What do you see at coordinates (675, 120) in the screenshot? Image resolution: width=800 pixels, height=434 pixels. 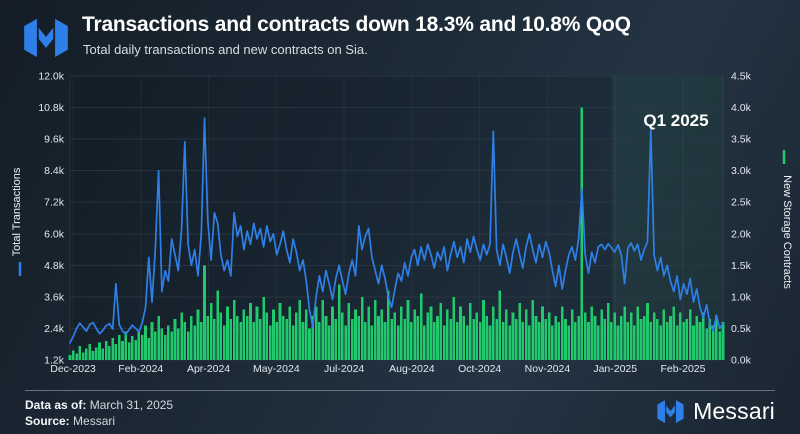 I see `q1-2025-annotation: Q1 2025` at bounding box center [675, 120].